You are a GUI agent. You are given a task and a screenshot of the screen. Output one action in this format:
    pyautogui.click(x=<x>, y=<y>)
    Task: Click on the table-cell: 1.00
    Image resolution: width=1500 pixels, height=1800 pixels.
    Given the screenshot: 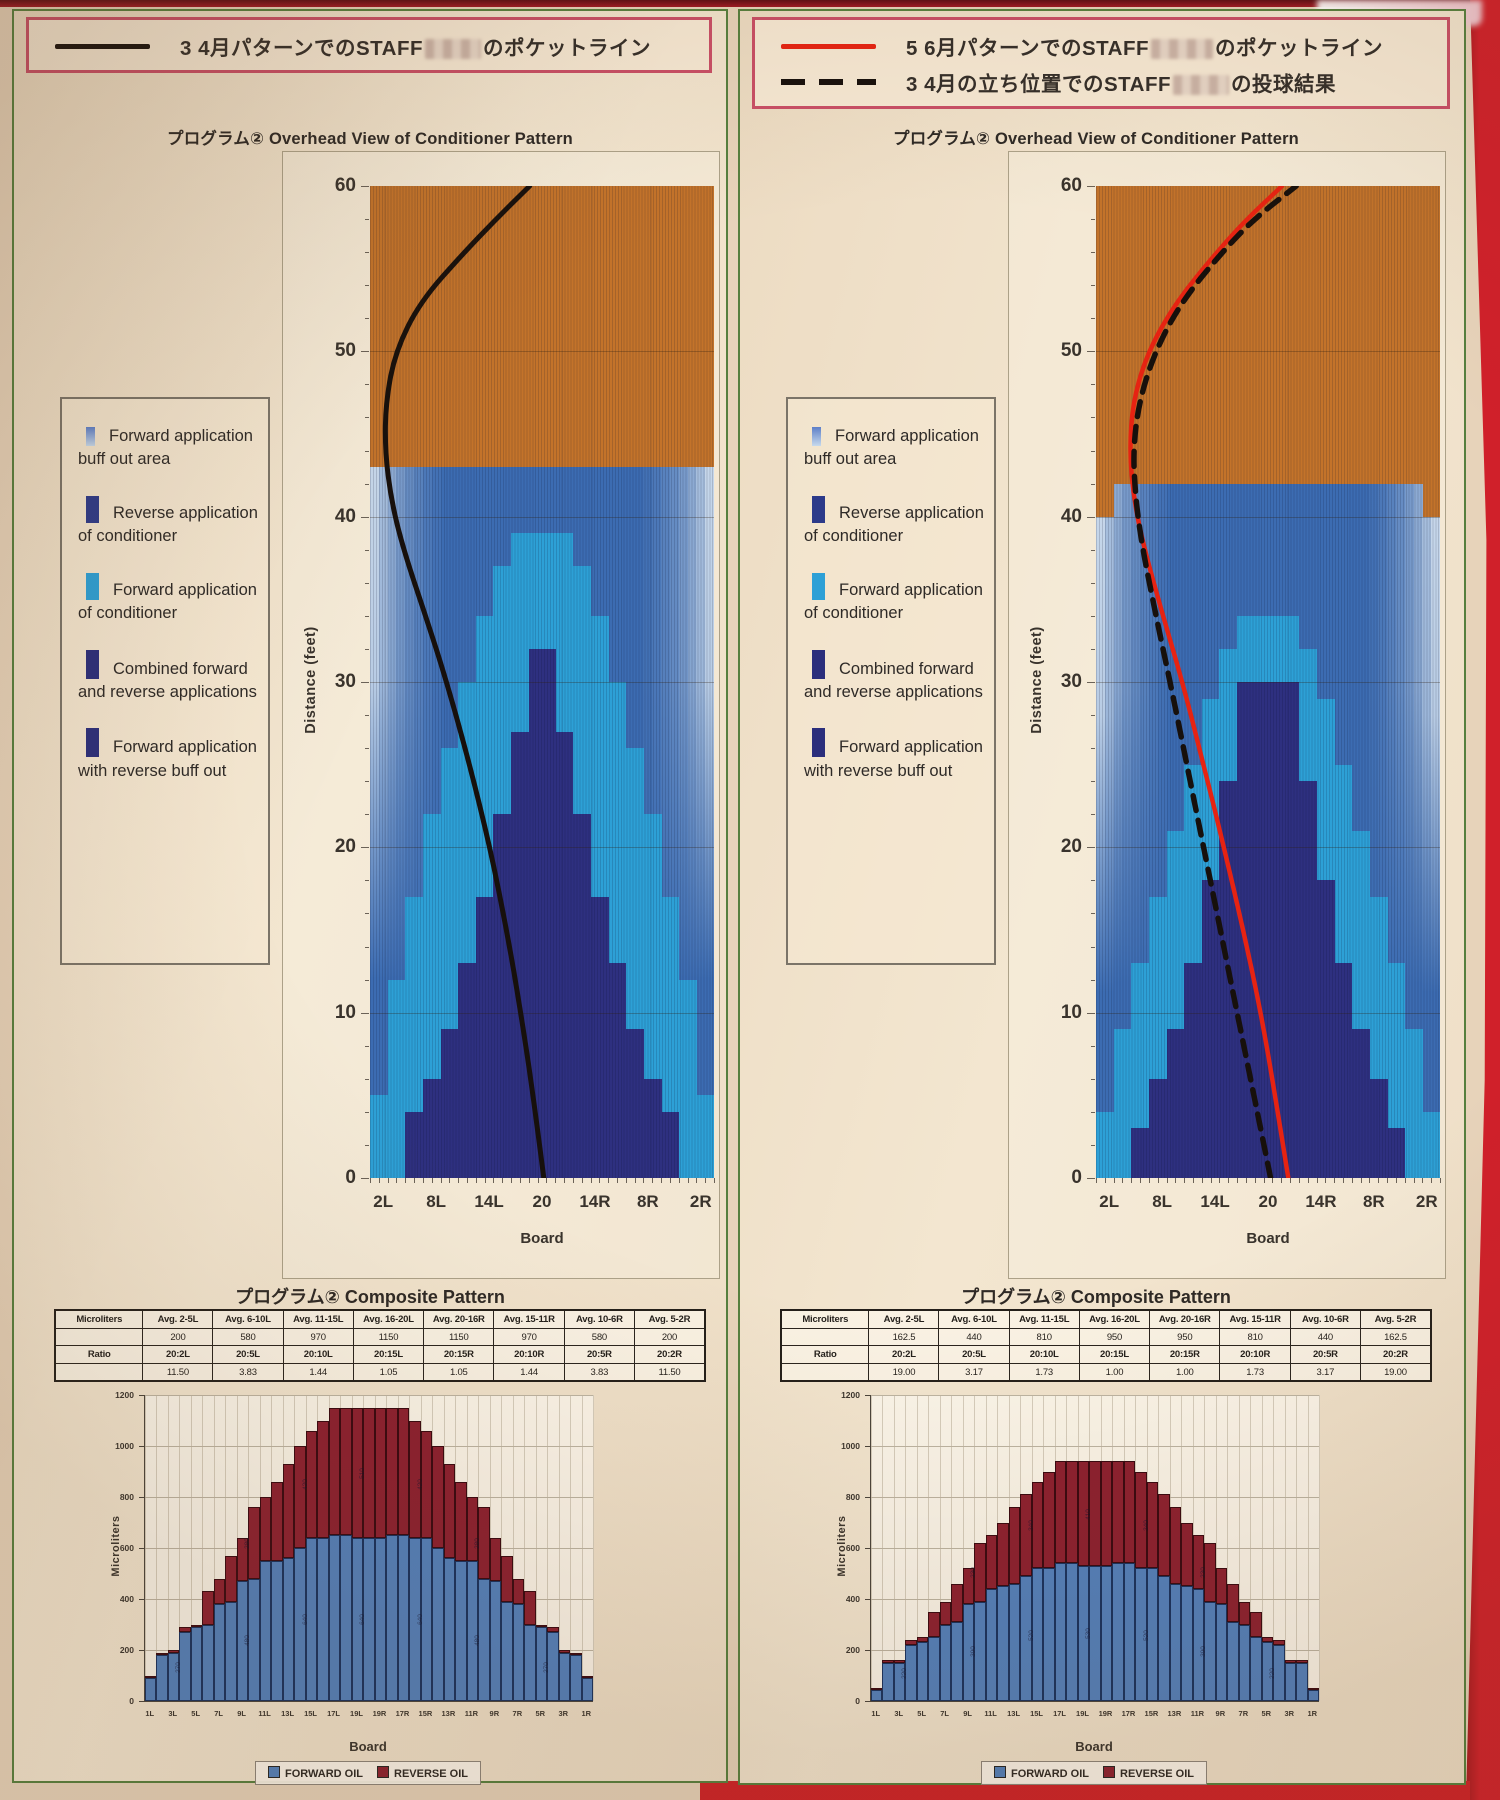 What is the action you would take?
    pyautogui.click(x=1114, y=1372)
    